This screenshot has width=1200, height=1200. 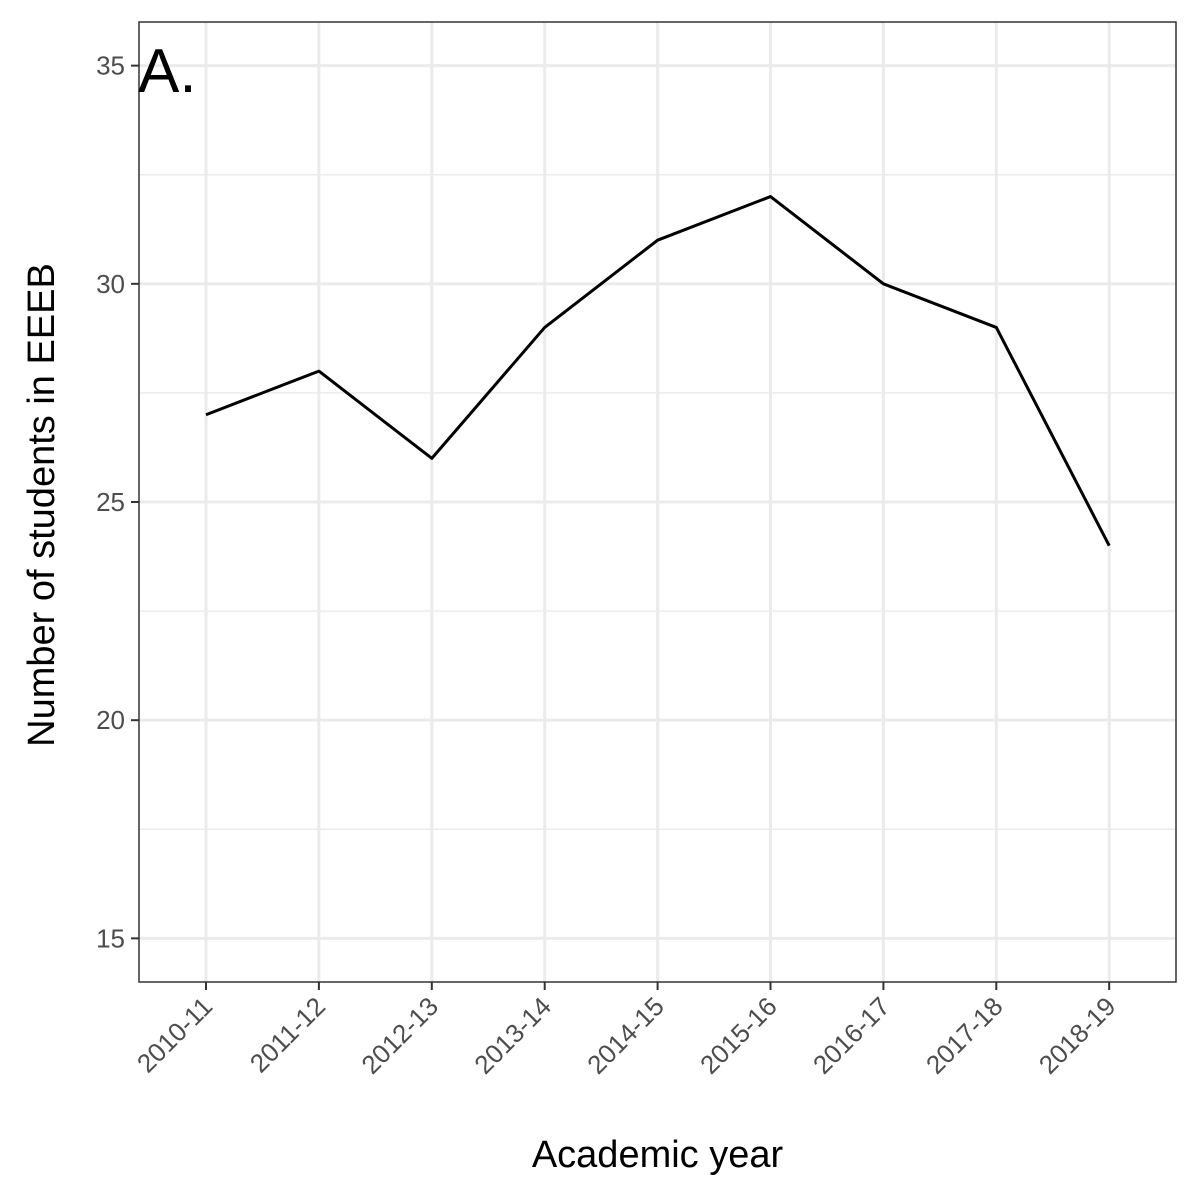 What do you see at coordinates (167, 71) in the screenshot?
I see `panel-tag: A.` at bounding box center [167, 71].